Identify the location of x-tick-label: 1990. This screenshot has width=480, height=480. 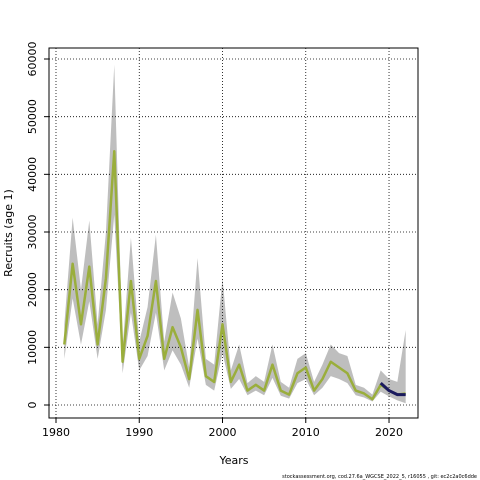
(139, 432).